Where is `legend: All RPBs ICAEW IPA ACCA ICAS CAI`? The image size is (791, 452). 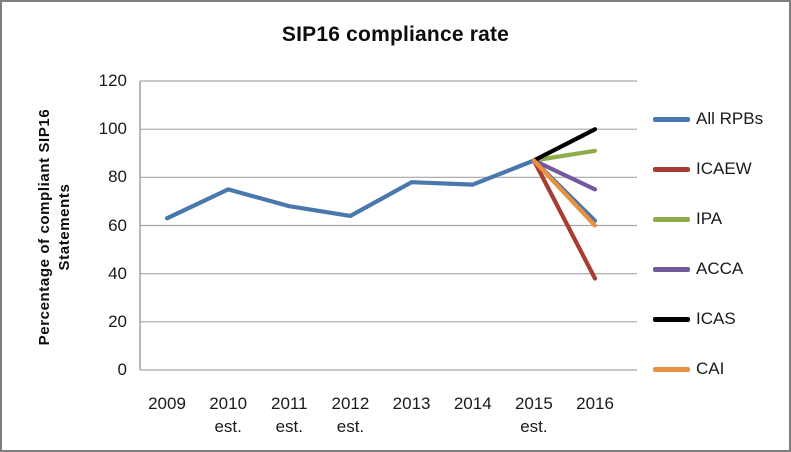 legend: All RPBs ICAEW IPA ACCA ICAS CAI is located at coordinates (708, 244).